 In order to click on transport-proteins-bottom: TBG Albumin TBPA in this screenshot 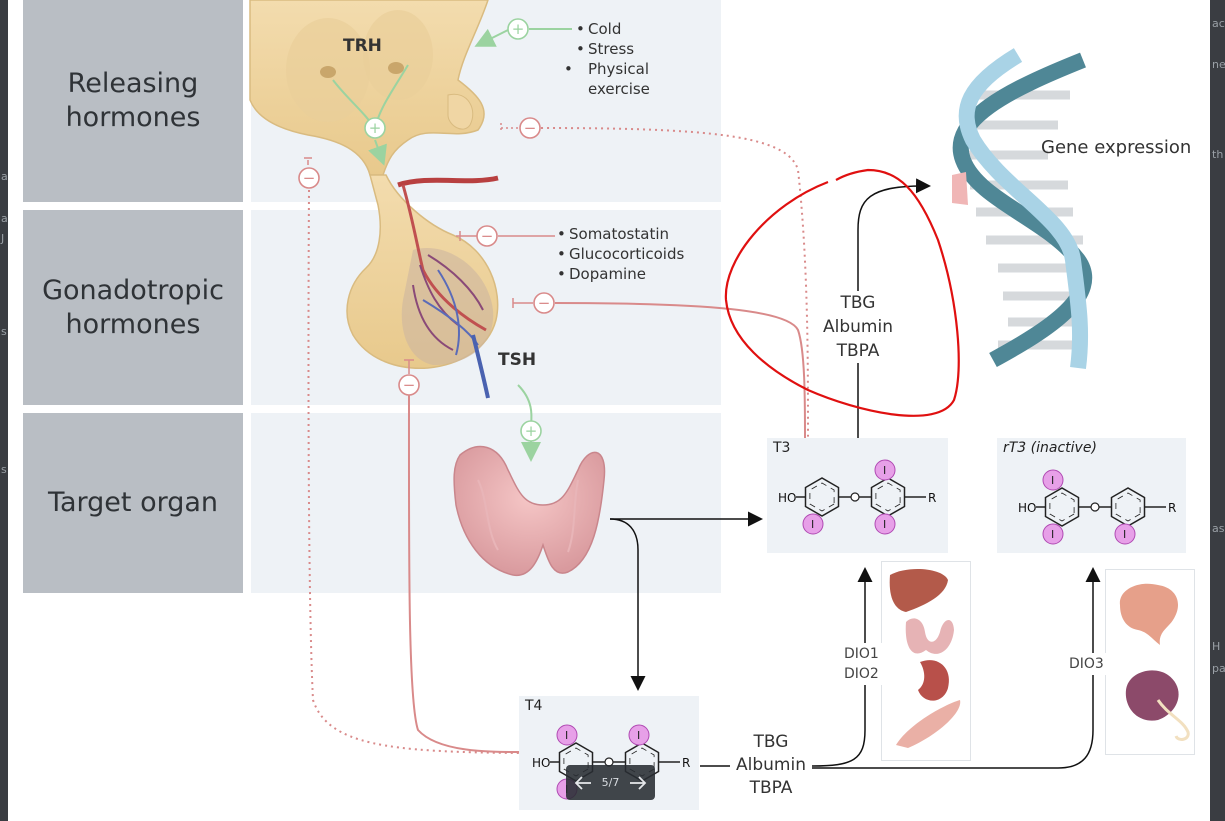, I will do `click(771, 765)`.